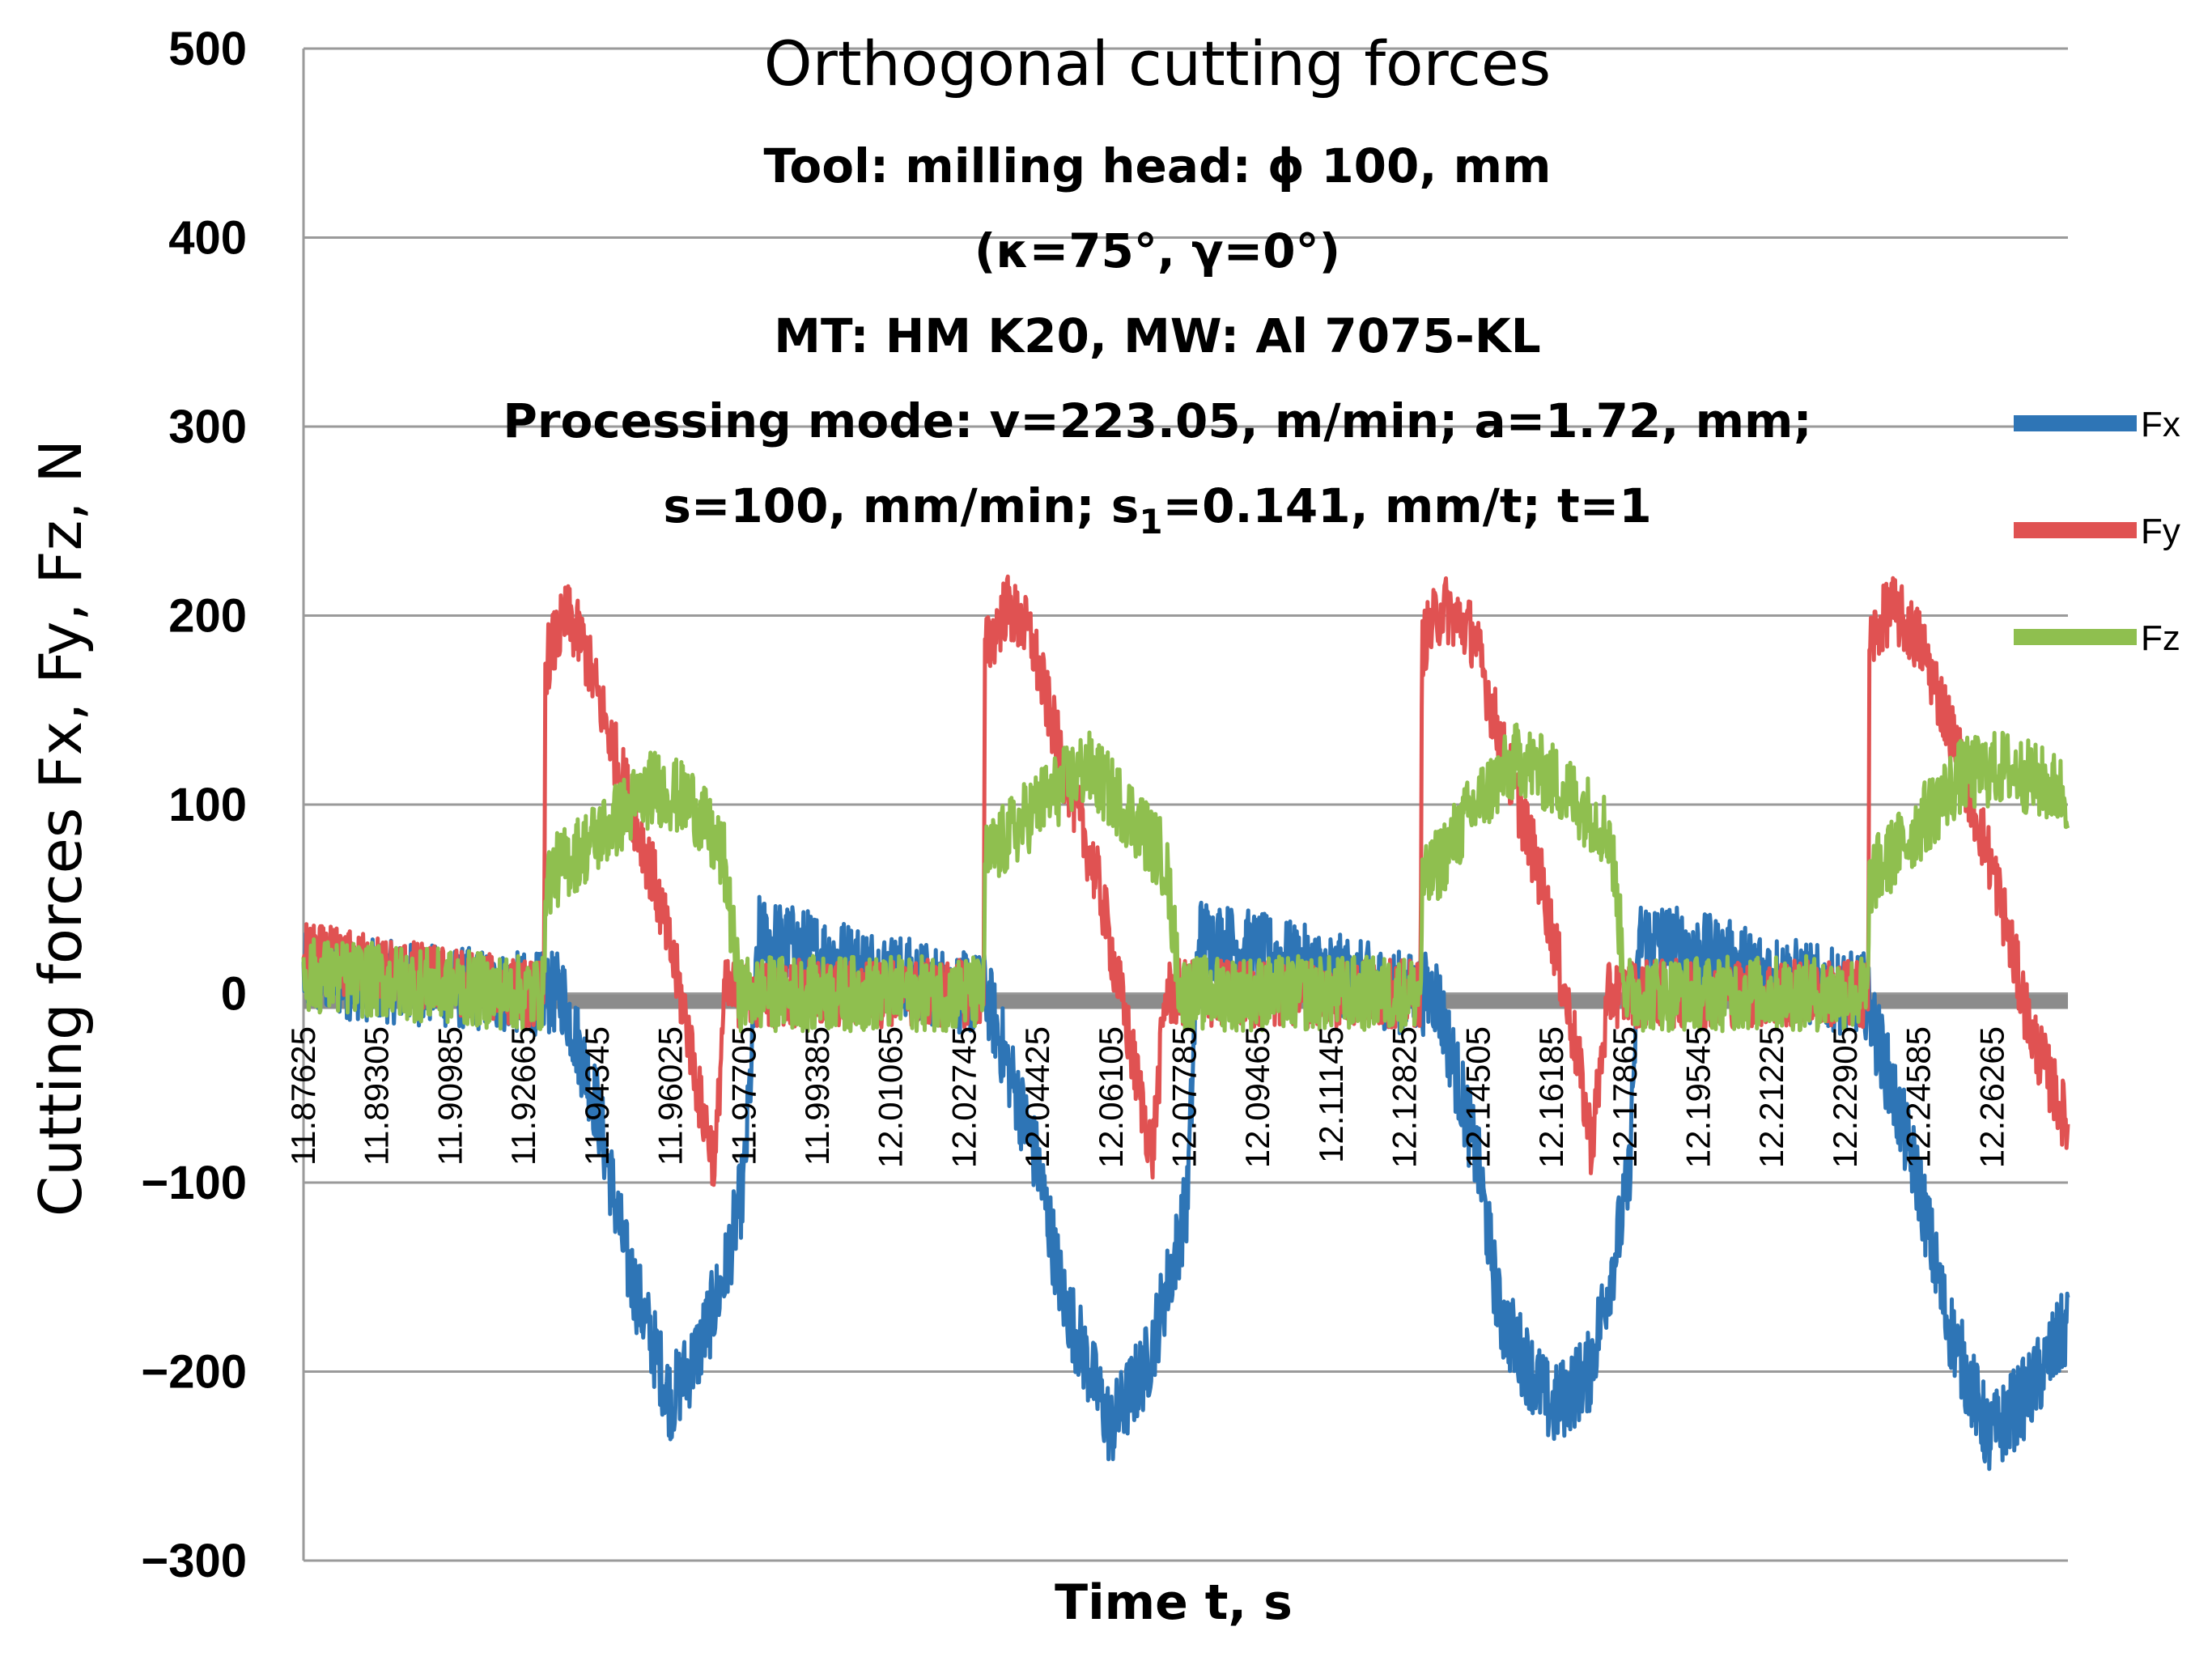  Describe the element at coordinates (2097, 531) in the screenshot. I see `legend: Fx Fy Fz` at that location.